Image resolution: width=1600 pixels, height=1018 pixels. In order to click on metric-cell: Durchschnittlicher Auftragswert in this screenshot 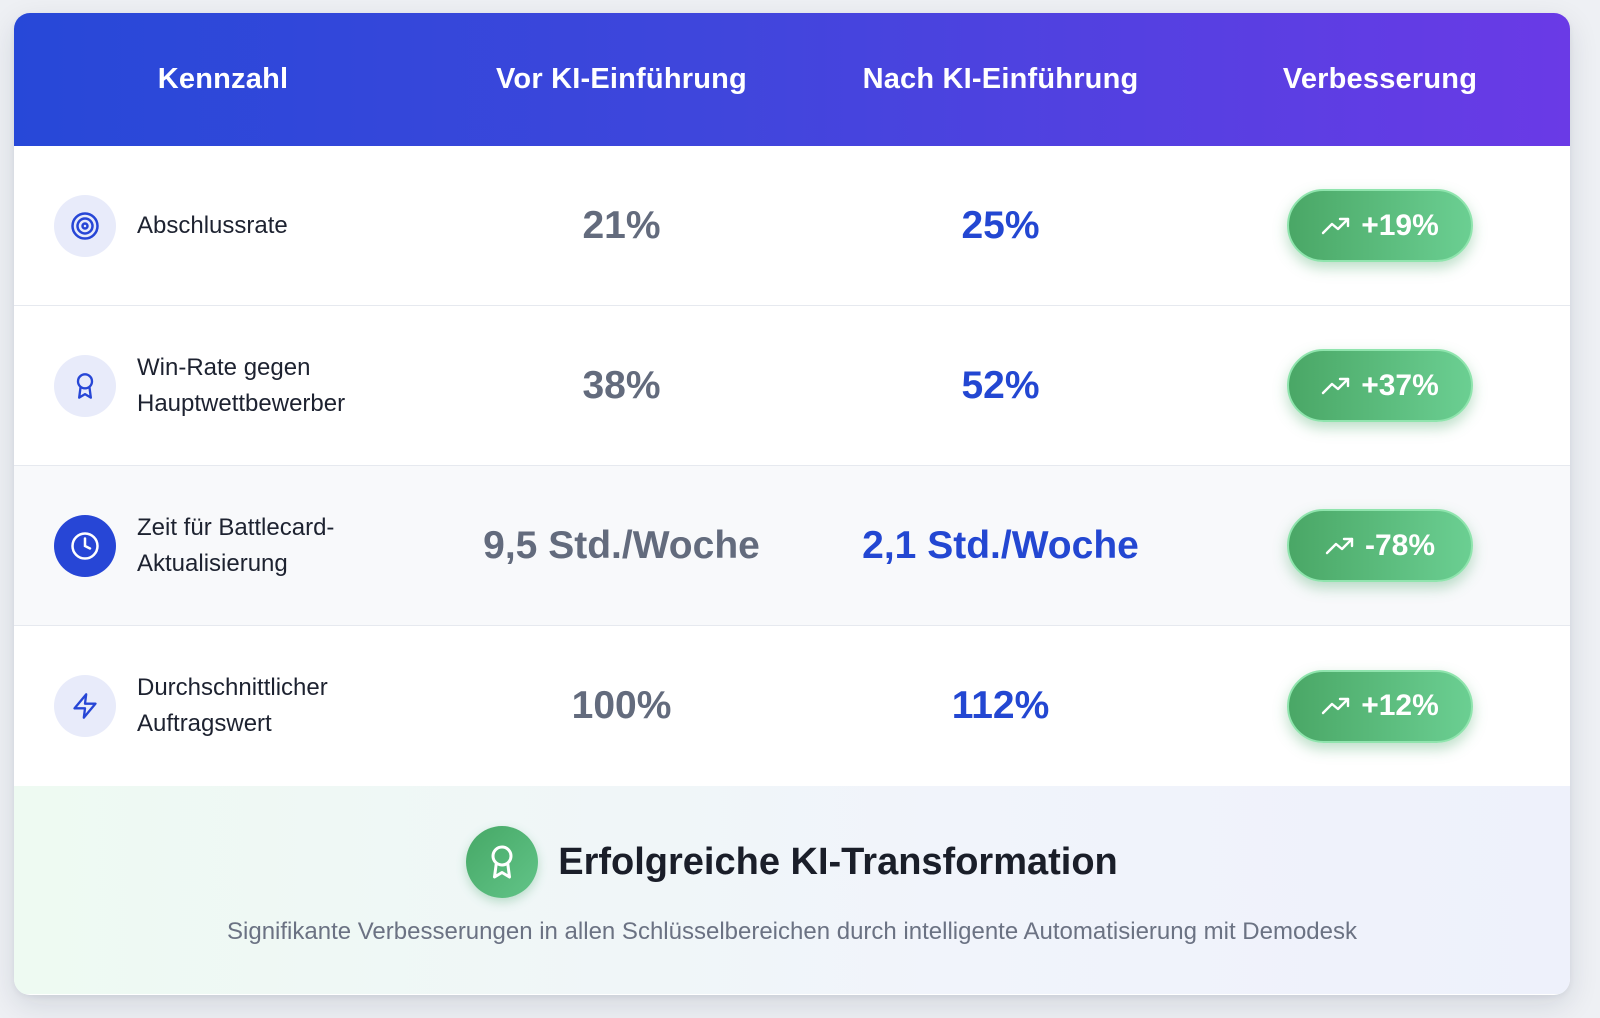, I will do `click(223, 706)`.